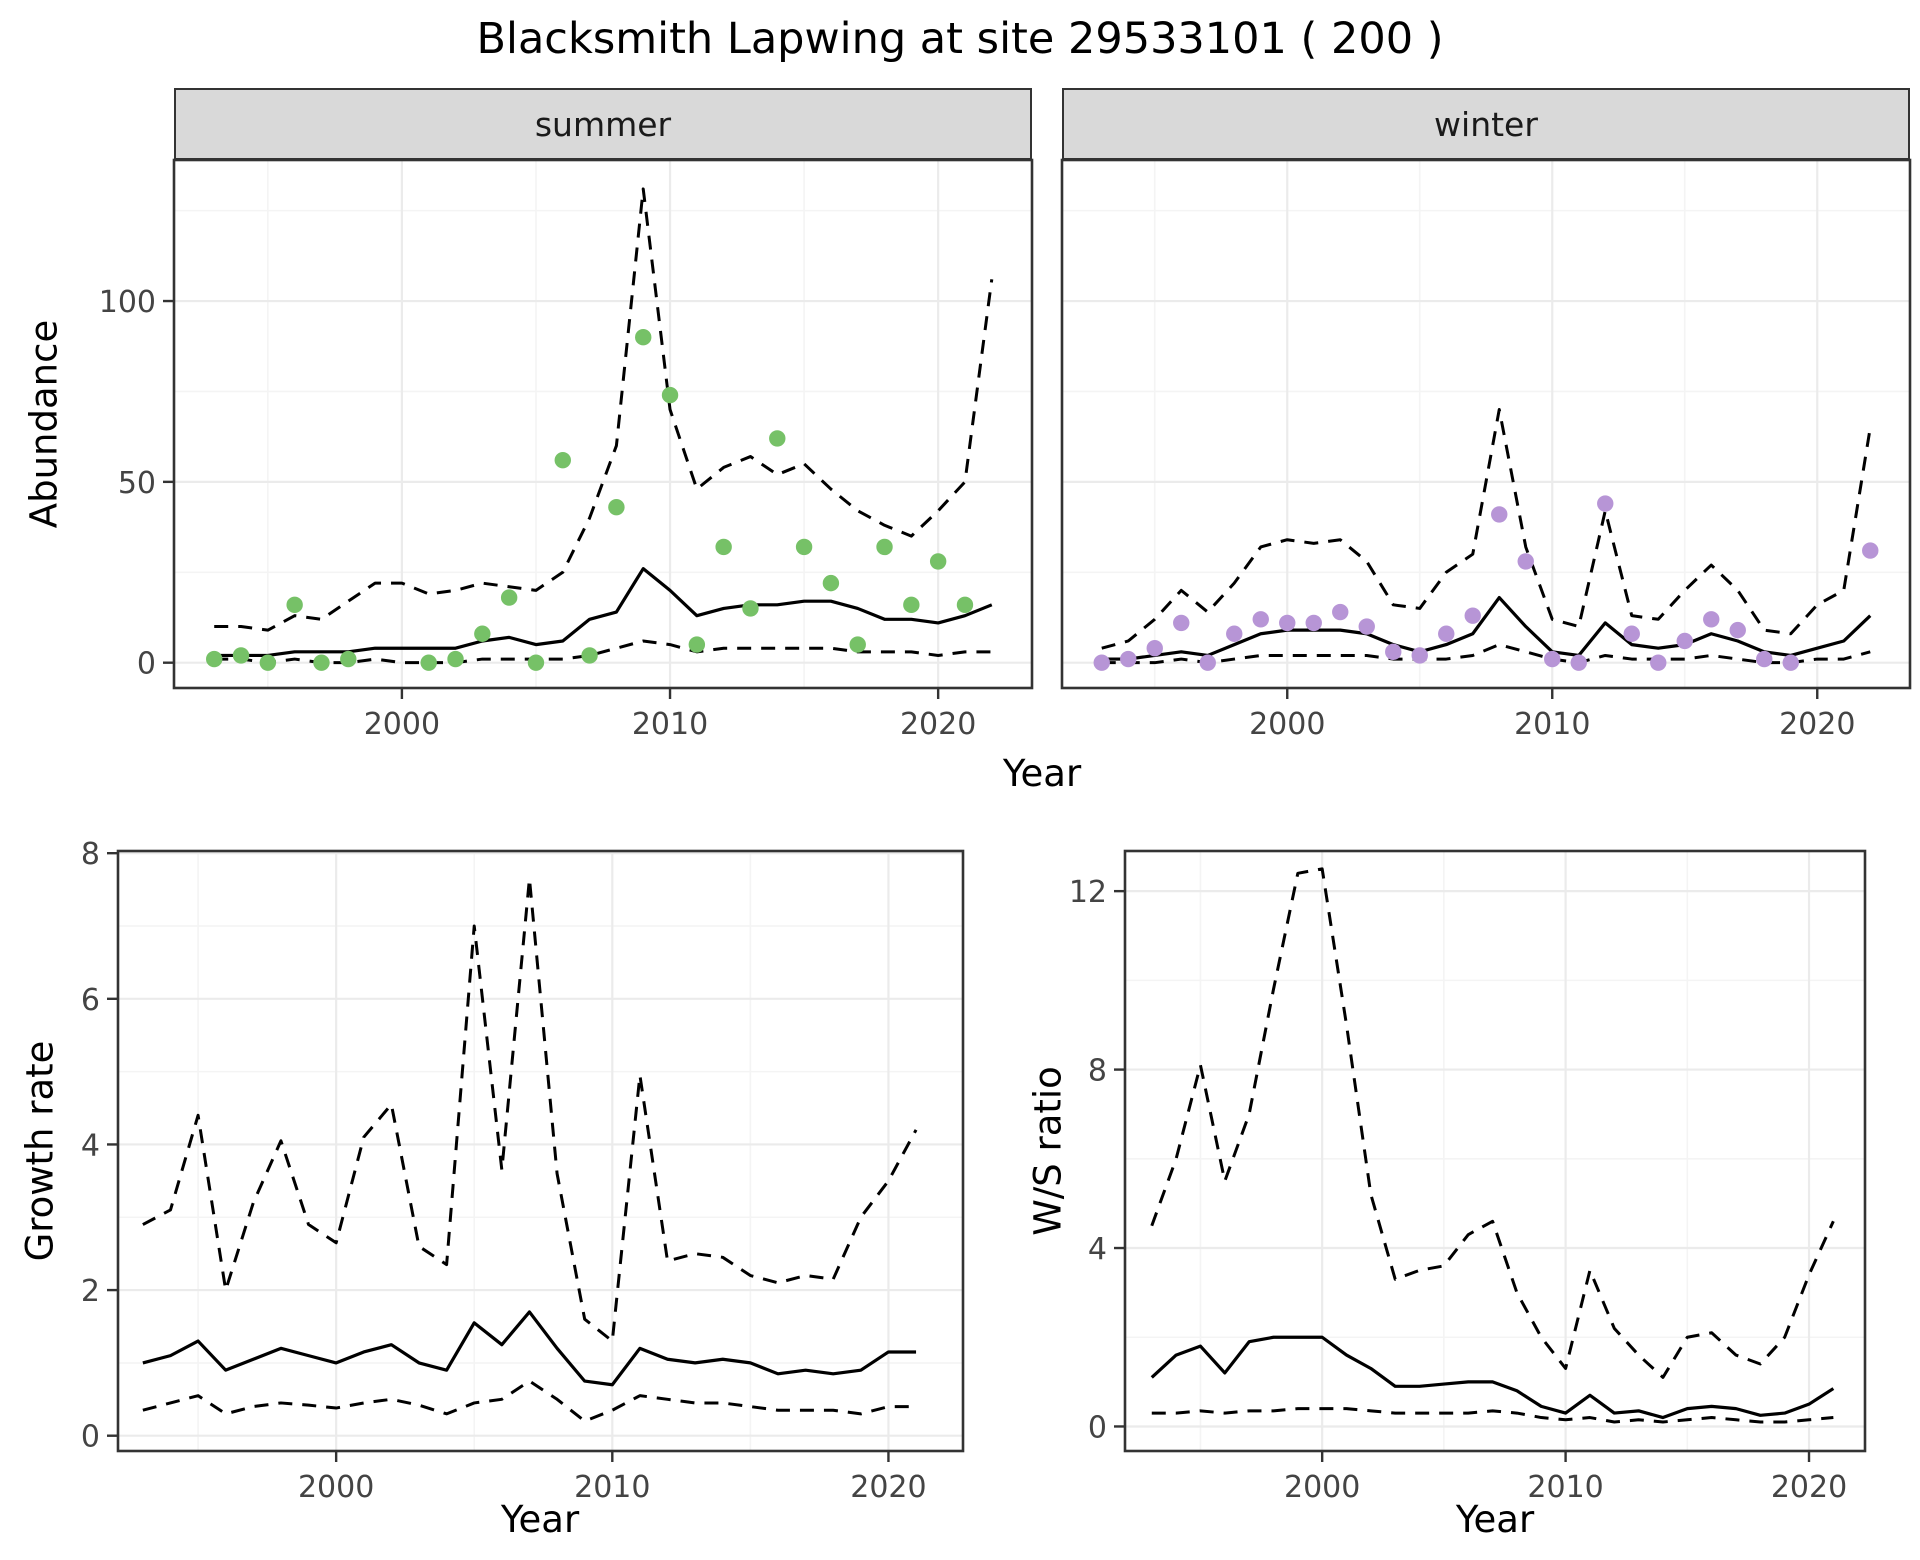 This screenshot has height=1560, width=1920. I want to click on y-axis-title-ws-ratio: W/S ratio, so click(1048, 1151).